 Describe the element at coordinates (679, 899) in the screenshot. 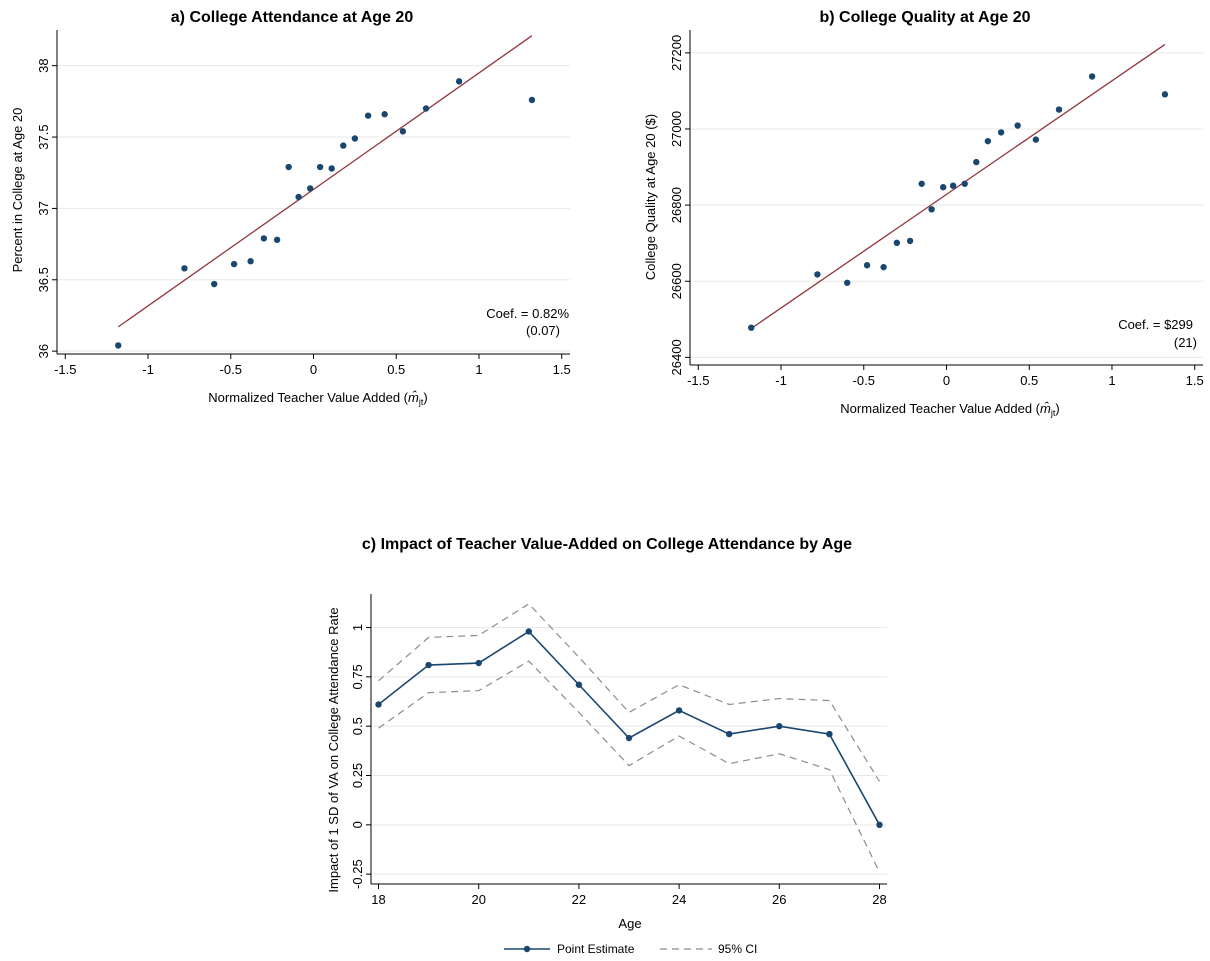

I see `x-tick-label: 24` at that location.